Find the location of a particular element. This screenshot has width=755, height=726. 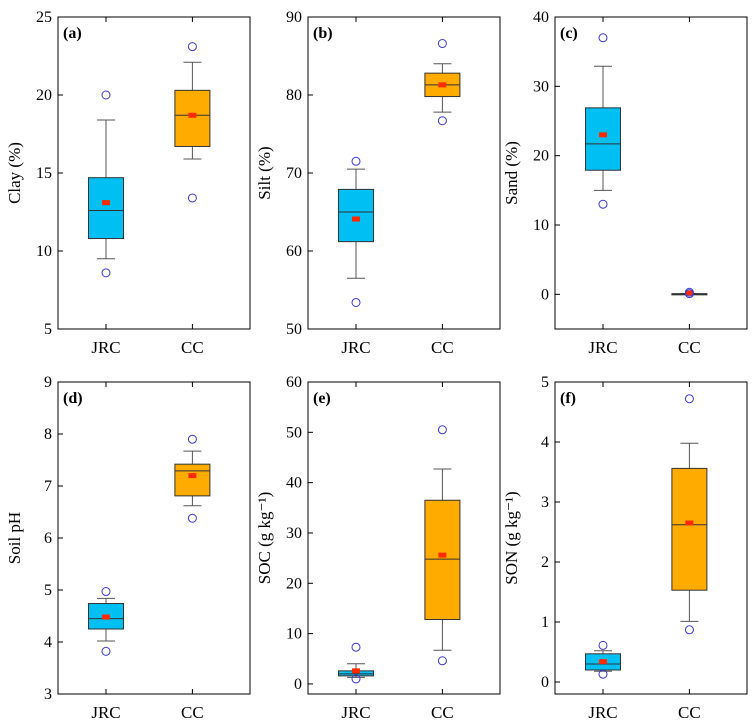

panel-label: (c) is located at coordinates (569, 33).